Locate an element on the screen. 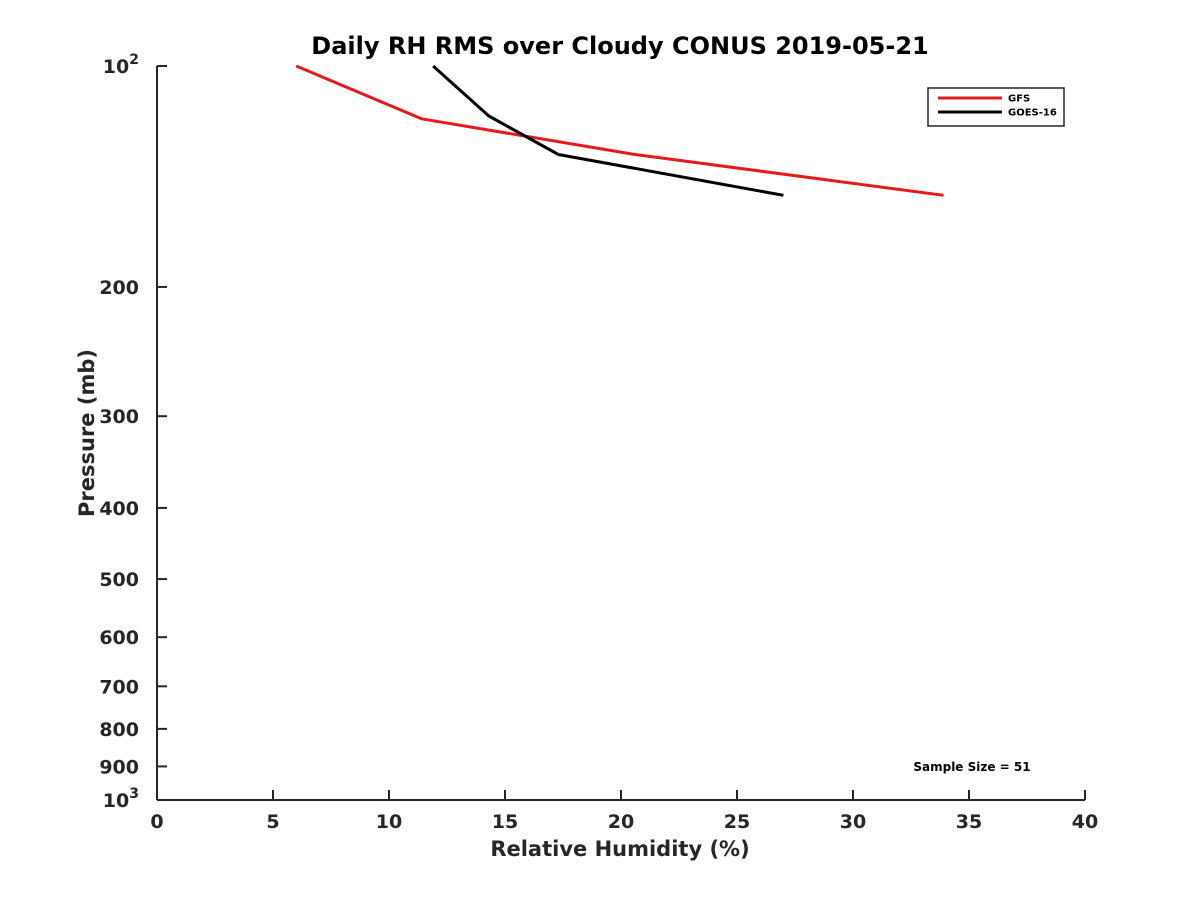 The height and width of the screenshot is (900, 1200). y-tick-label: 900 is located at coordinates (119, 767).